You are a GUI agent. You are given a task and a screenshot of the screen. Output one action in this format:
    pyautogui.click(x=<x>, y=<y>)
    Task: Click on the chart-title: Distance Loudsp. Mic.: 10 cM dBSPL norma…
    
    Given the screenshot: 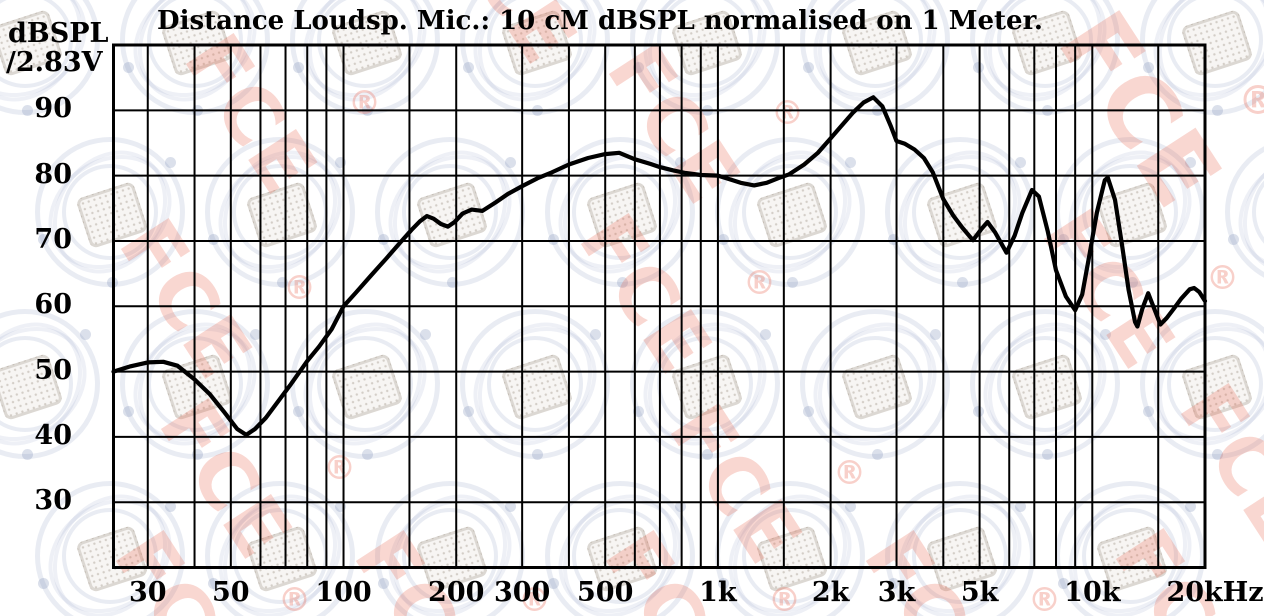 What is the action you would take?
    pyautogui.click(x=600, y=21)
    